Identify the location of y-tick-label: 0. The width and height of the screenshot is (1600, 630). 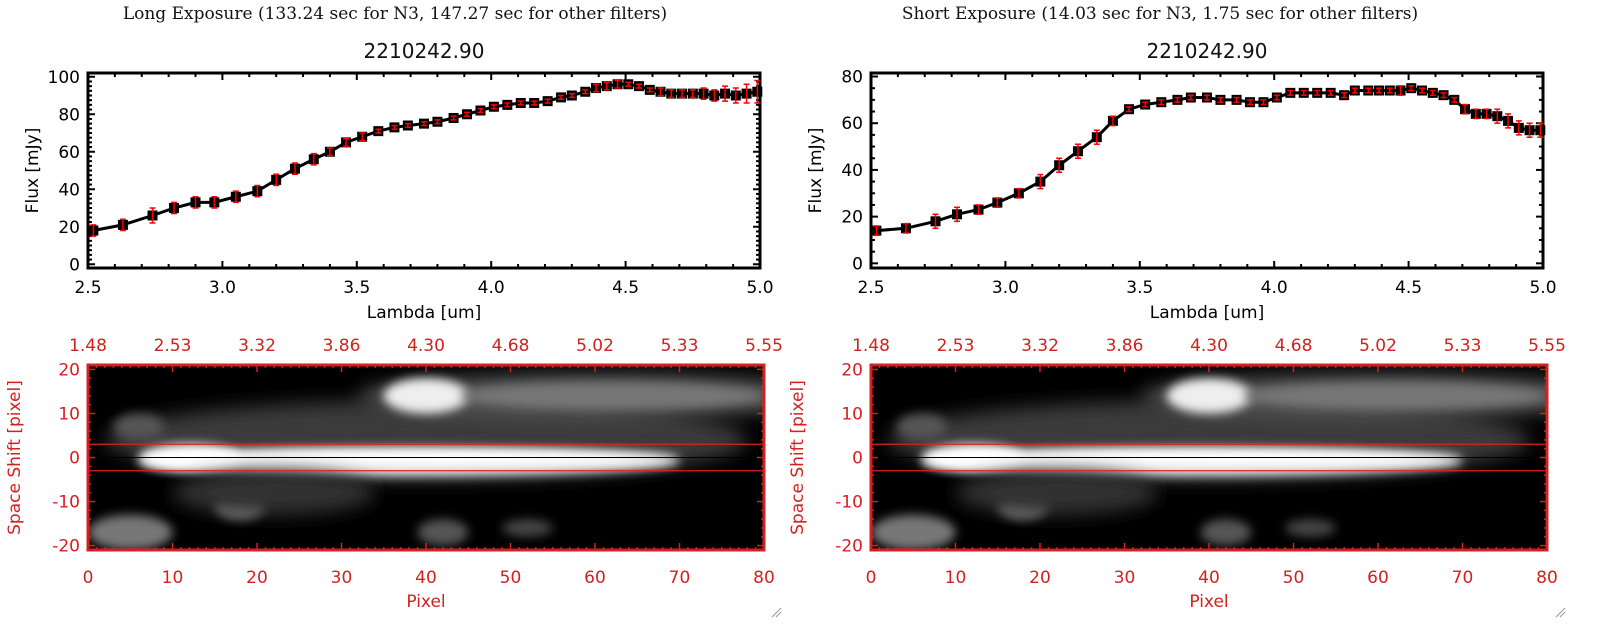
(74, 265).